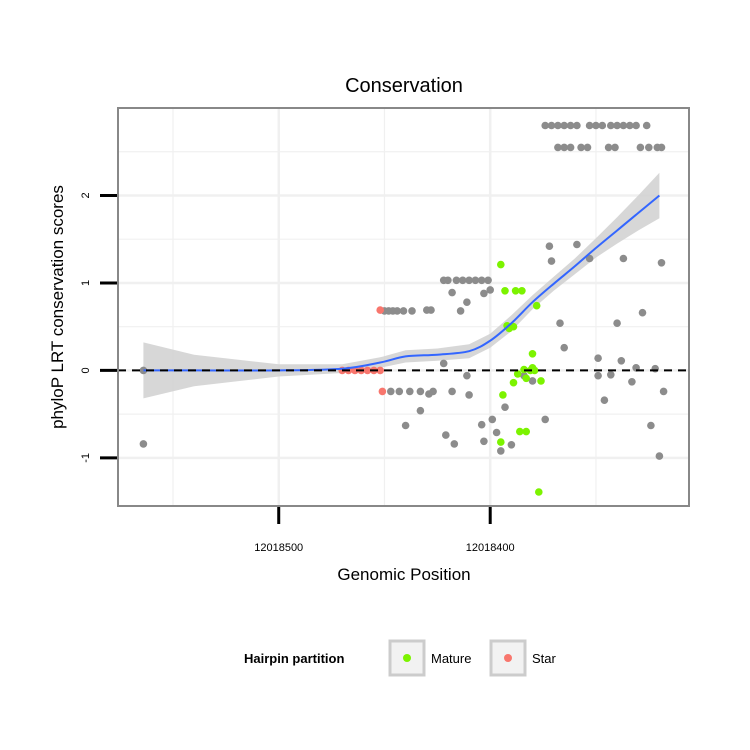 The height and width of the screenshot is (750, 750). I want to click on y-tick-label: 1, so click(86, 283).